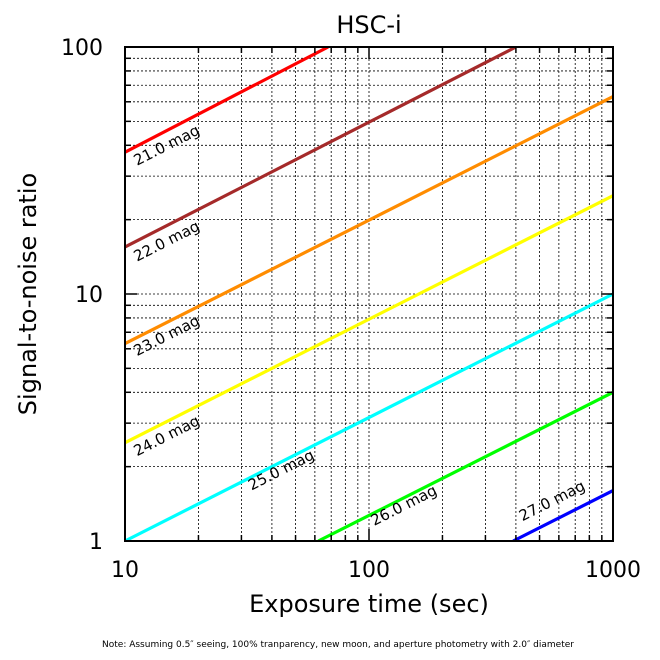  Describe the element at coordinates (552, 501) in the screenshot. I see `line-label: 27.0 mag` at that location.